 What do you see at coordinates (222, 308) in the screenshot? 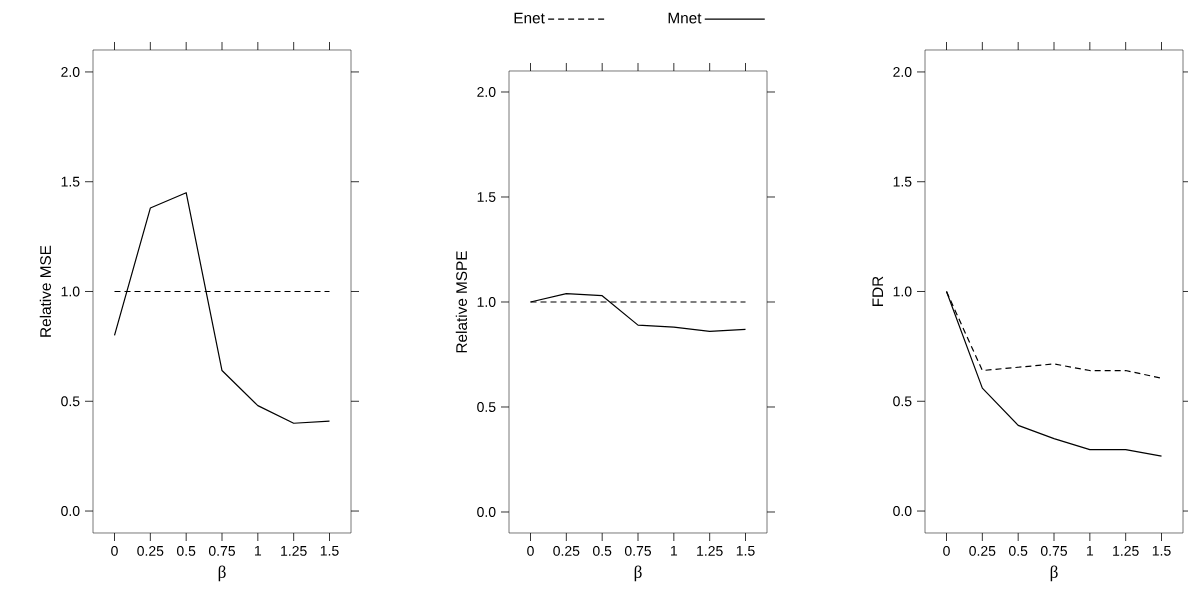
I see `line-series` at bounding box center [222, 308].